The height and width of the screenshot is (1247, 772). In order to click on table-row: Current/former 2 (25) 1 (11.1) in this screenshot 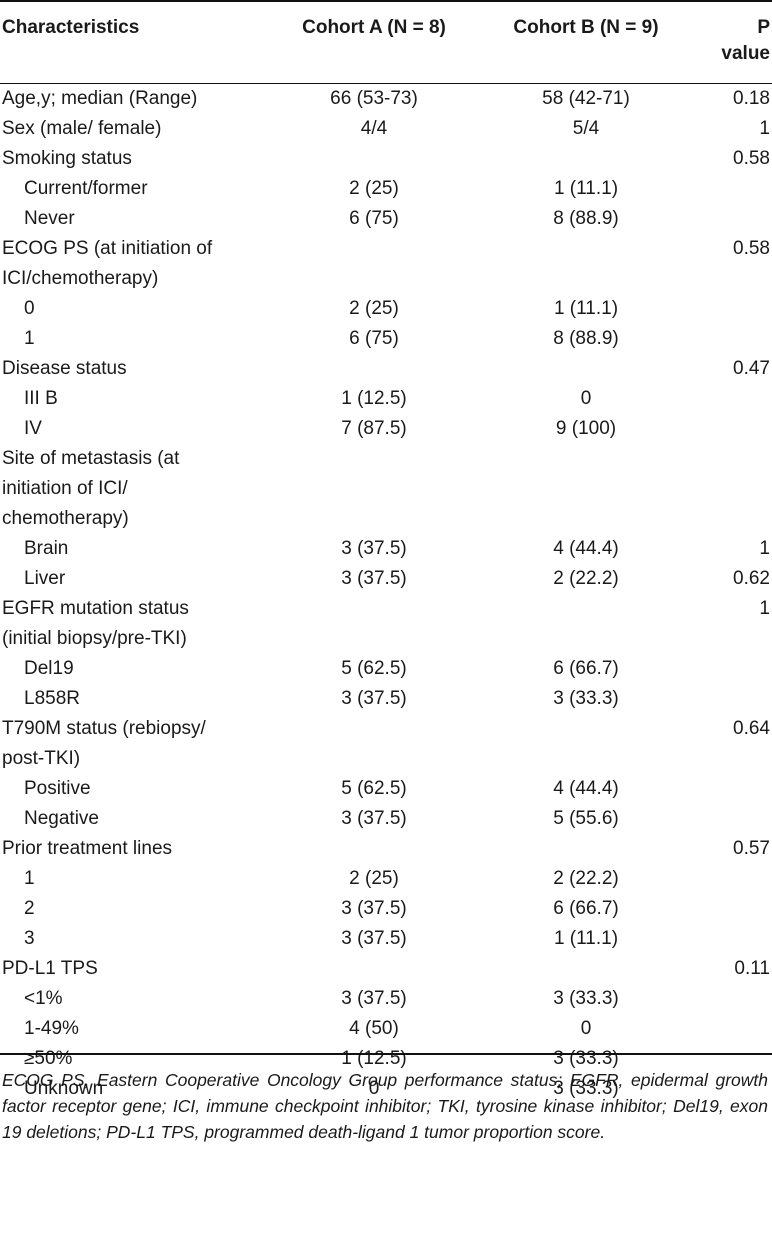, I will do `click(386, 189)`.